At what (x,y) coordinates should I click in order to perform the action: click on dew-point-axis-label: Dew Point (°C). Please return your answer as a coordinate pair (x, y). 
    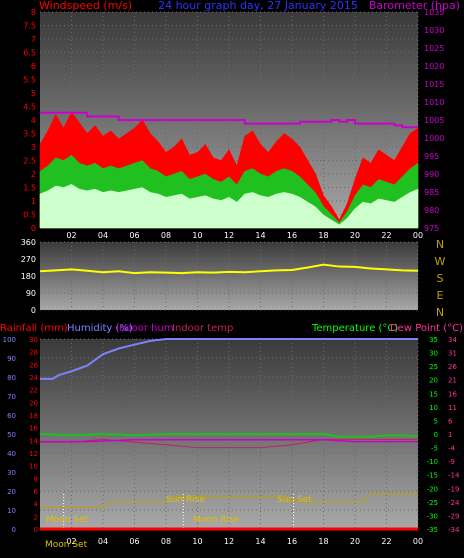
    Looking at the image, I should click on (426, 328).